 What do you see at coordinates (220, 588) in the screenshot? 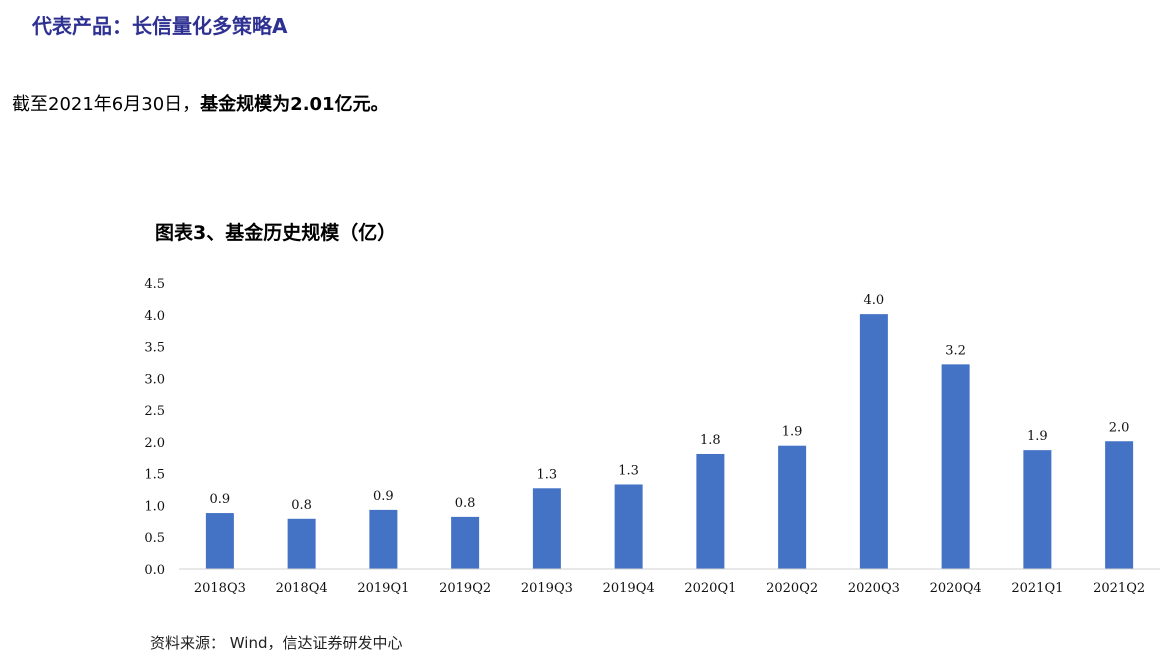
I see `x-tick-label: 2018Q3` at bounding box center [220, 588].